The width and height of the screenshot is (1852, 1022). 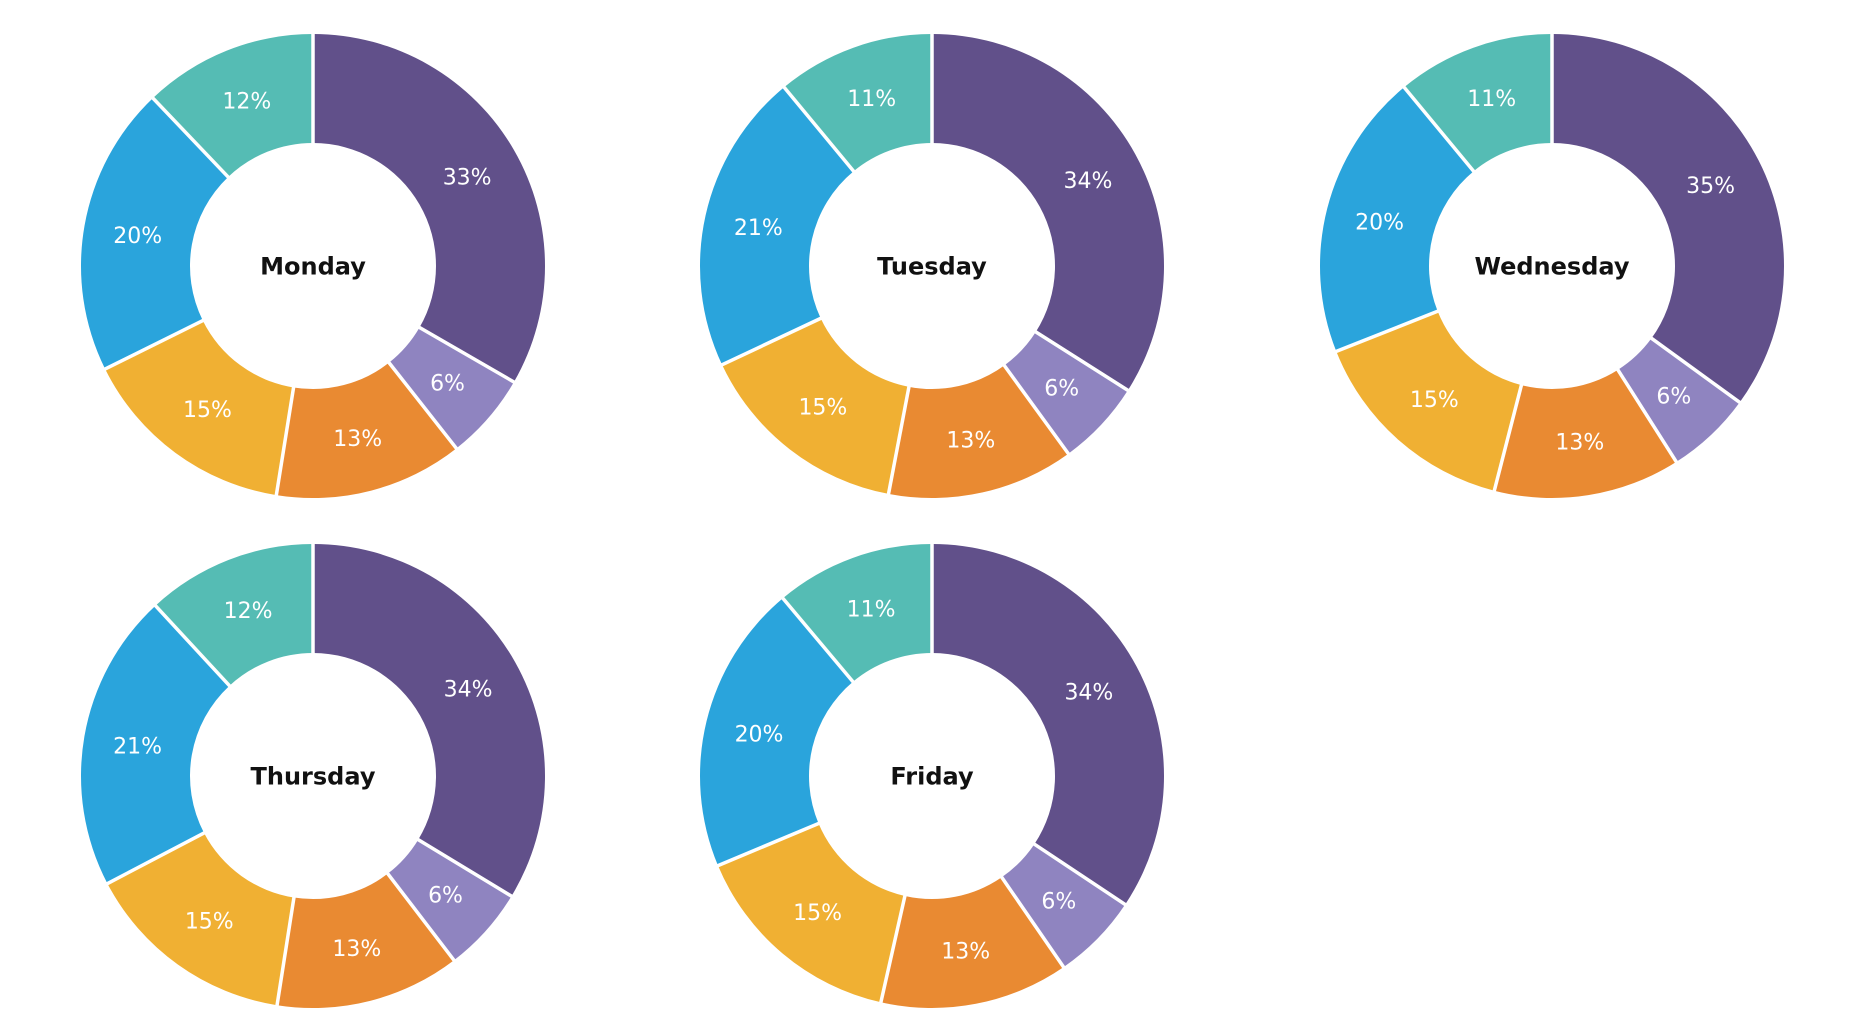 I want to click on donut-chart-friday: 34% 6% 13% 15% 20% 11% Friday, so click(x=932, y=775).